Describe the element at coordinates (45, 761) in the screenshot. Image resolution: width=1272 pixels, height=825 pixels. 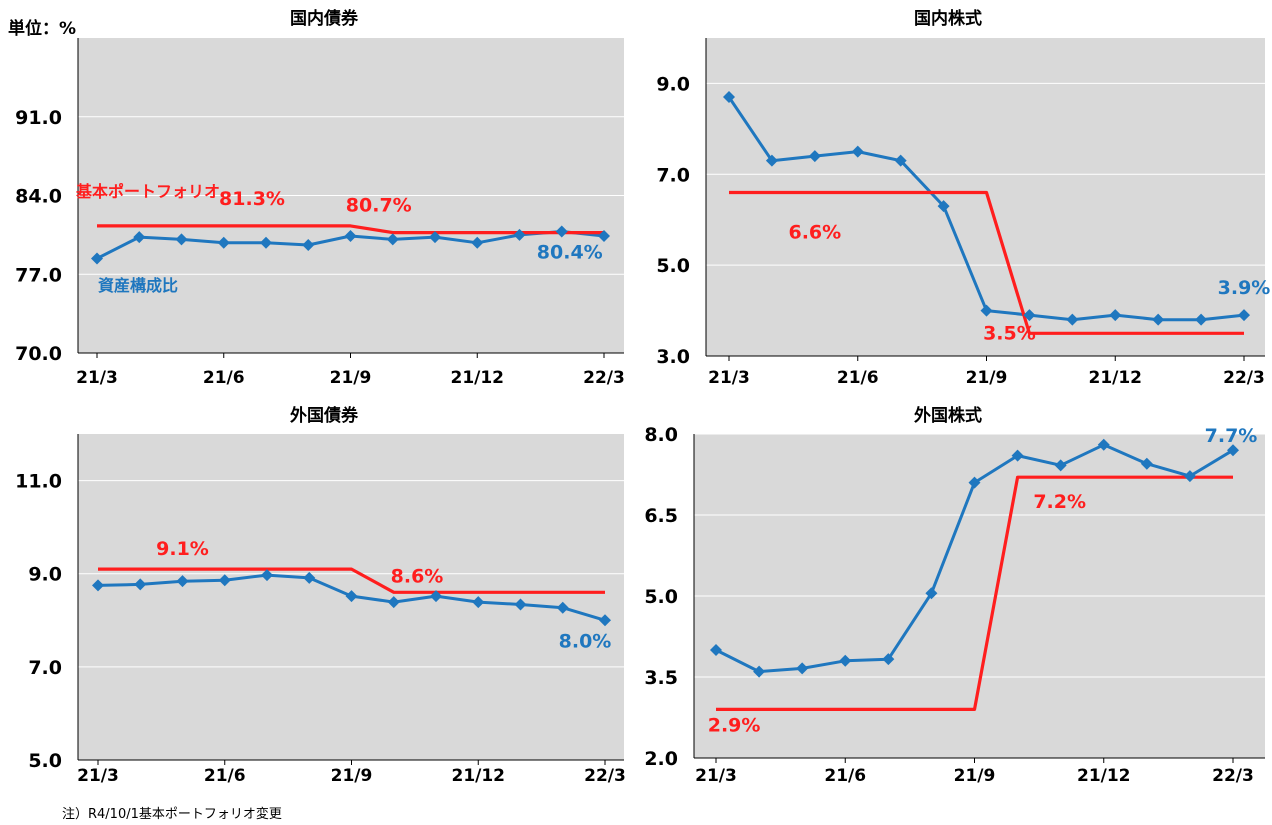
I see `y-tick-label: 5.0` at that location.